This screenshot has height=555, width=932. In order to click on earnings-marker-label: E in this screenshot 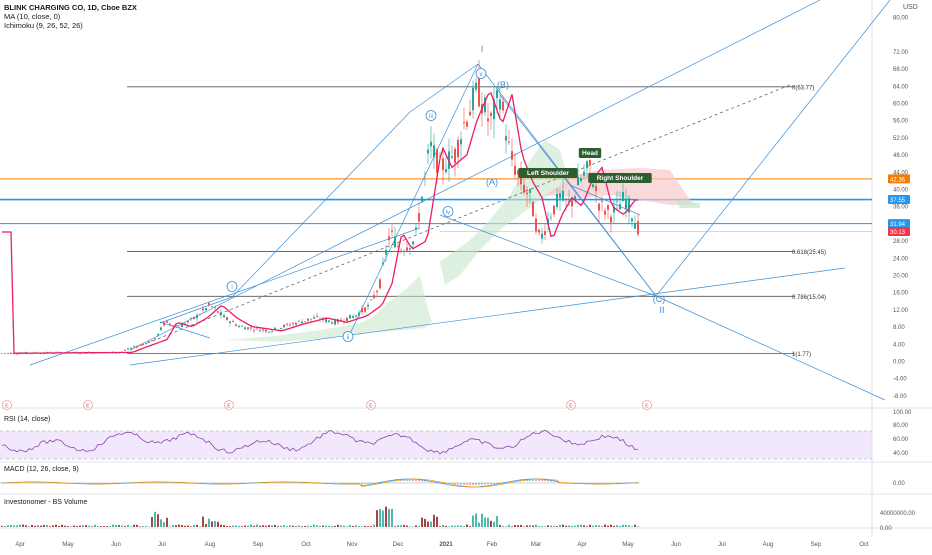, I will do `click(7, 407)`.